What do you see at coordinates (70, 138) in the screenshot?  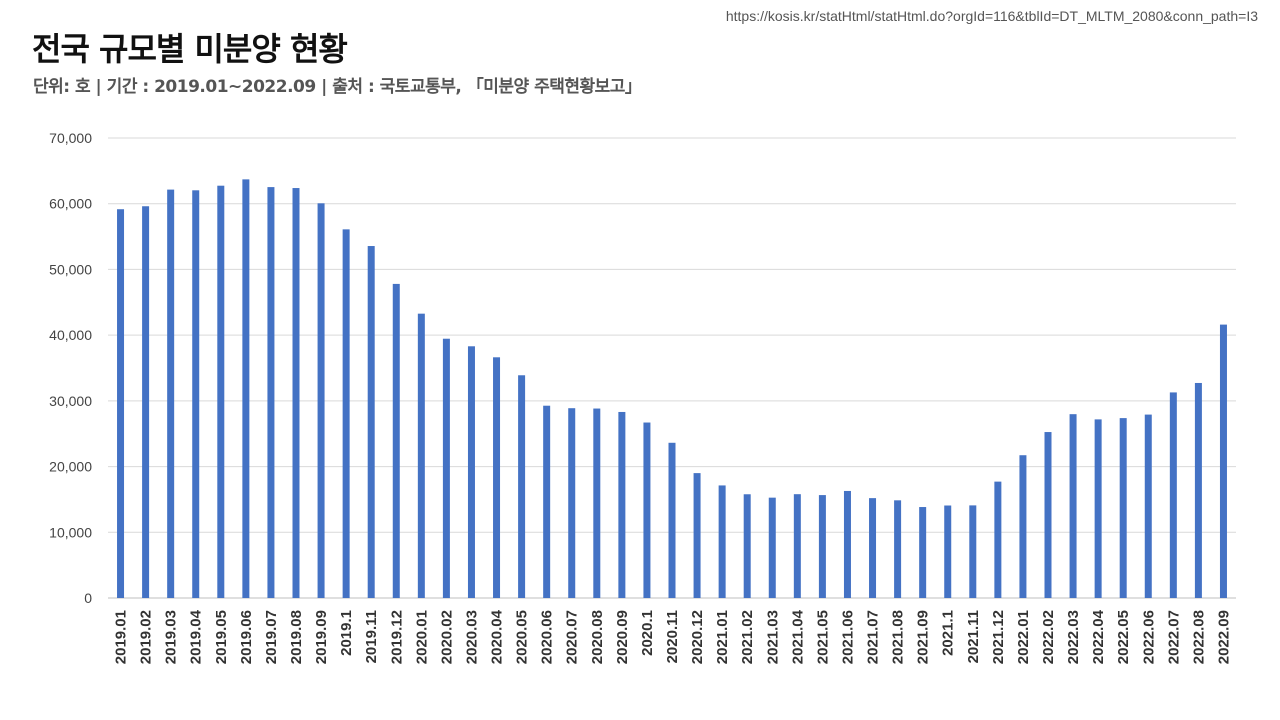 I see `y-tick-label: 70,000` at bounding box center [70, 138].